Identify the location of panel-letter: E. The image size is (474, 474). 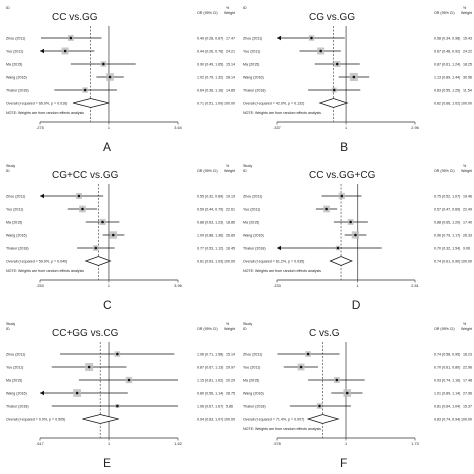
(107, 463).